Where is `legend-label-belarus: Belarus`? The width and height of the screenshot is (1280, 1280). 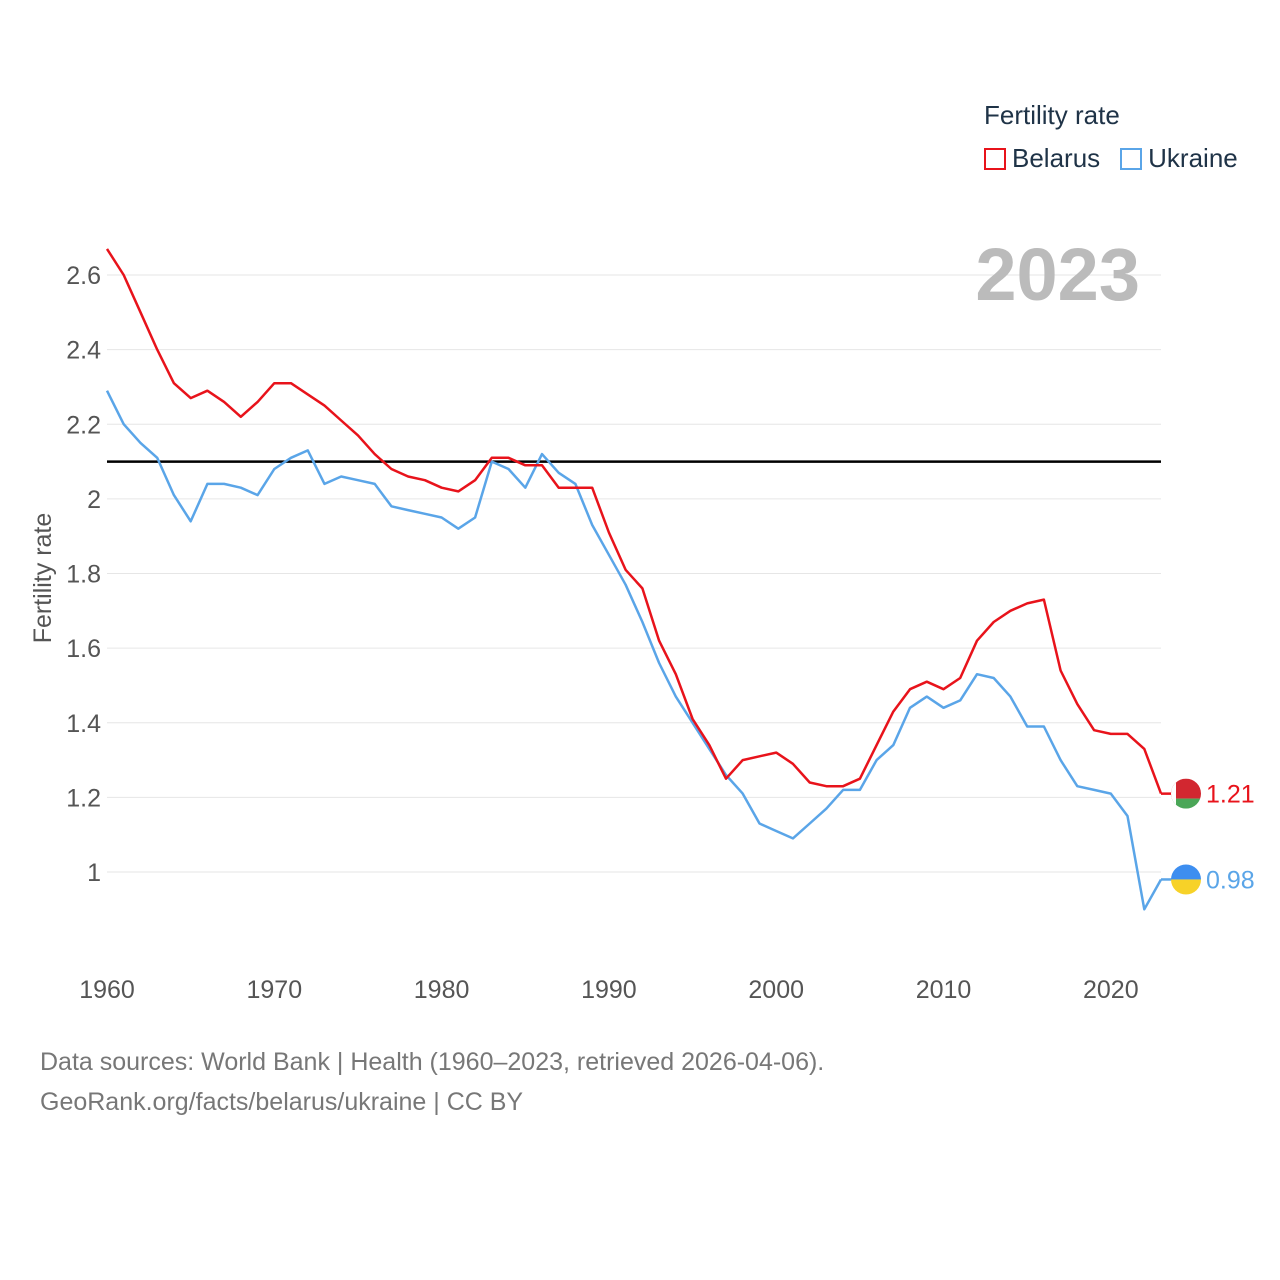
legend-label-belarus: Belarus is located at coordinates (1056, 158).